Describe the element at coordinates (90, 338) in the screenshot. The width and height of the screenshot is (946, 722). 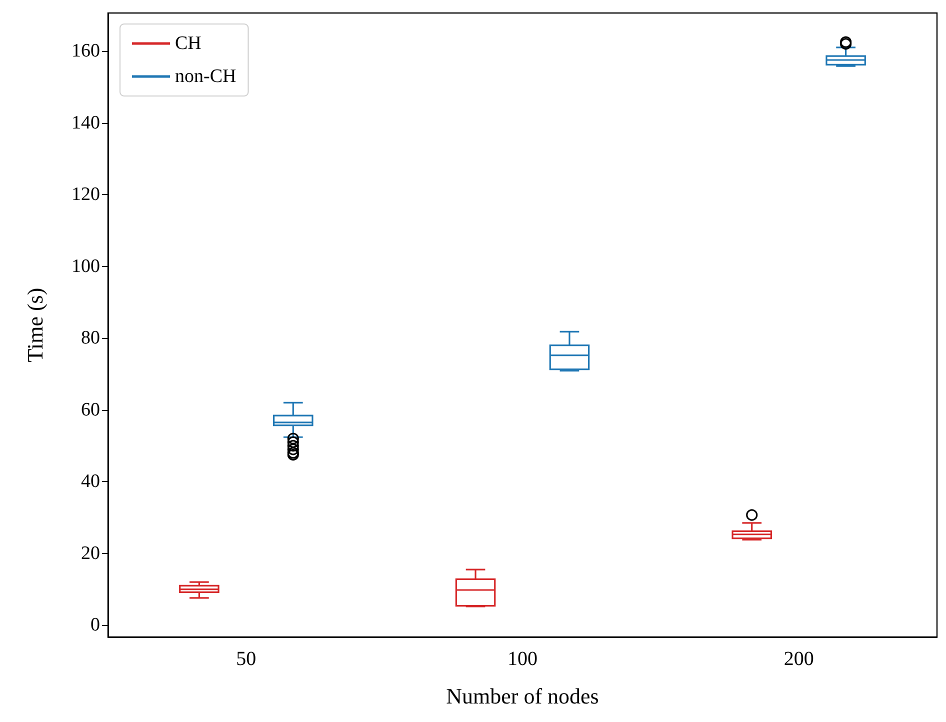
I see `y-tick-label: 80` at that location.